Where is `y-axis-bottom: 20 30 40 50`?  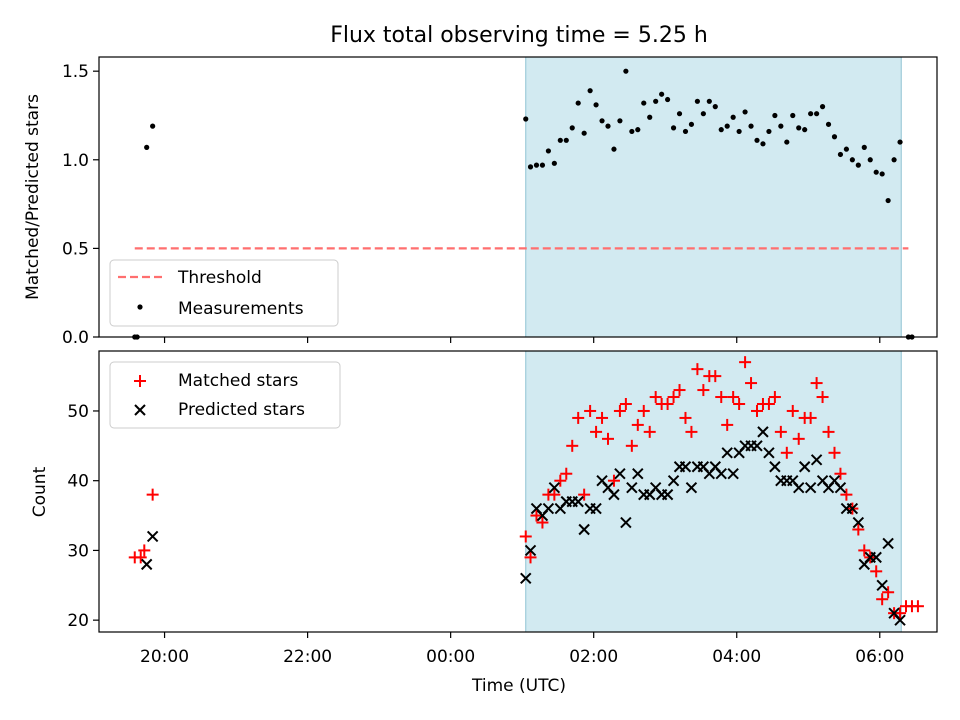 y-axis-bottom: 20 30 40 50 is located at coordinates (83, 516).